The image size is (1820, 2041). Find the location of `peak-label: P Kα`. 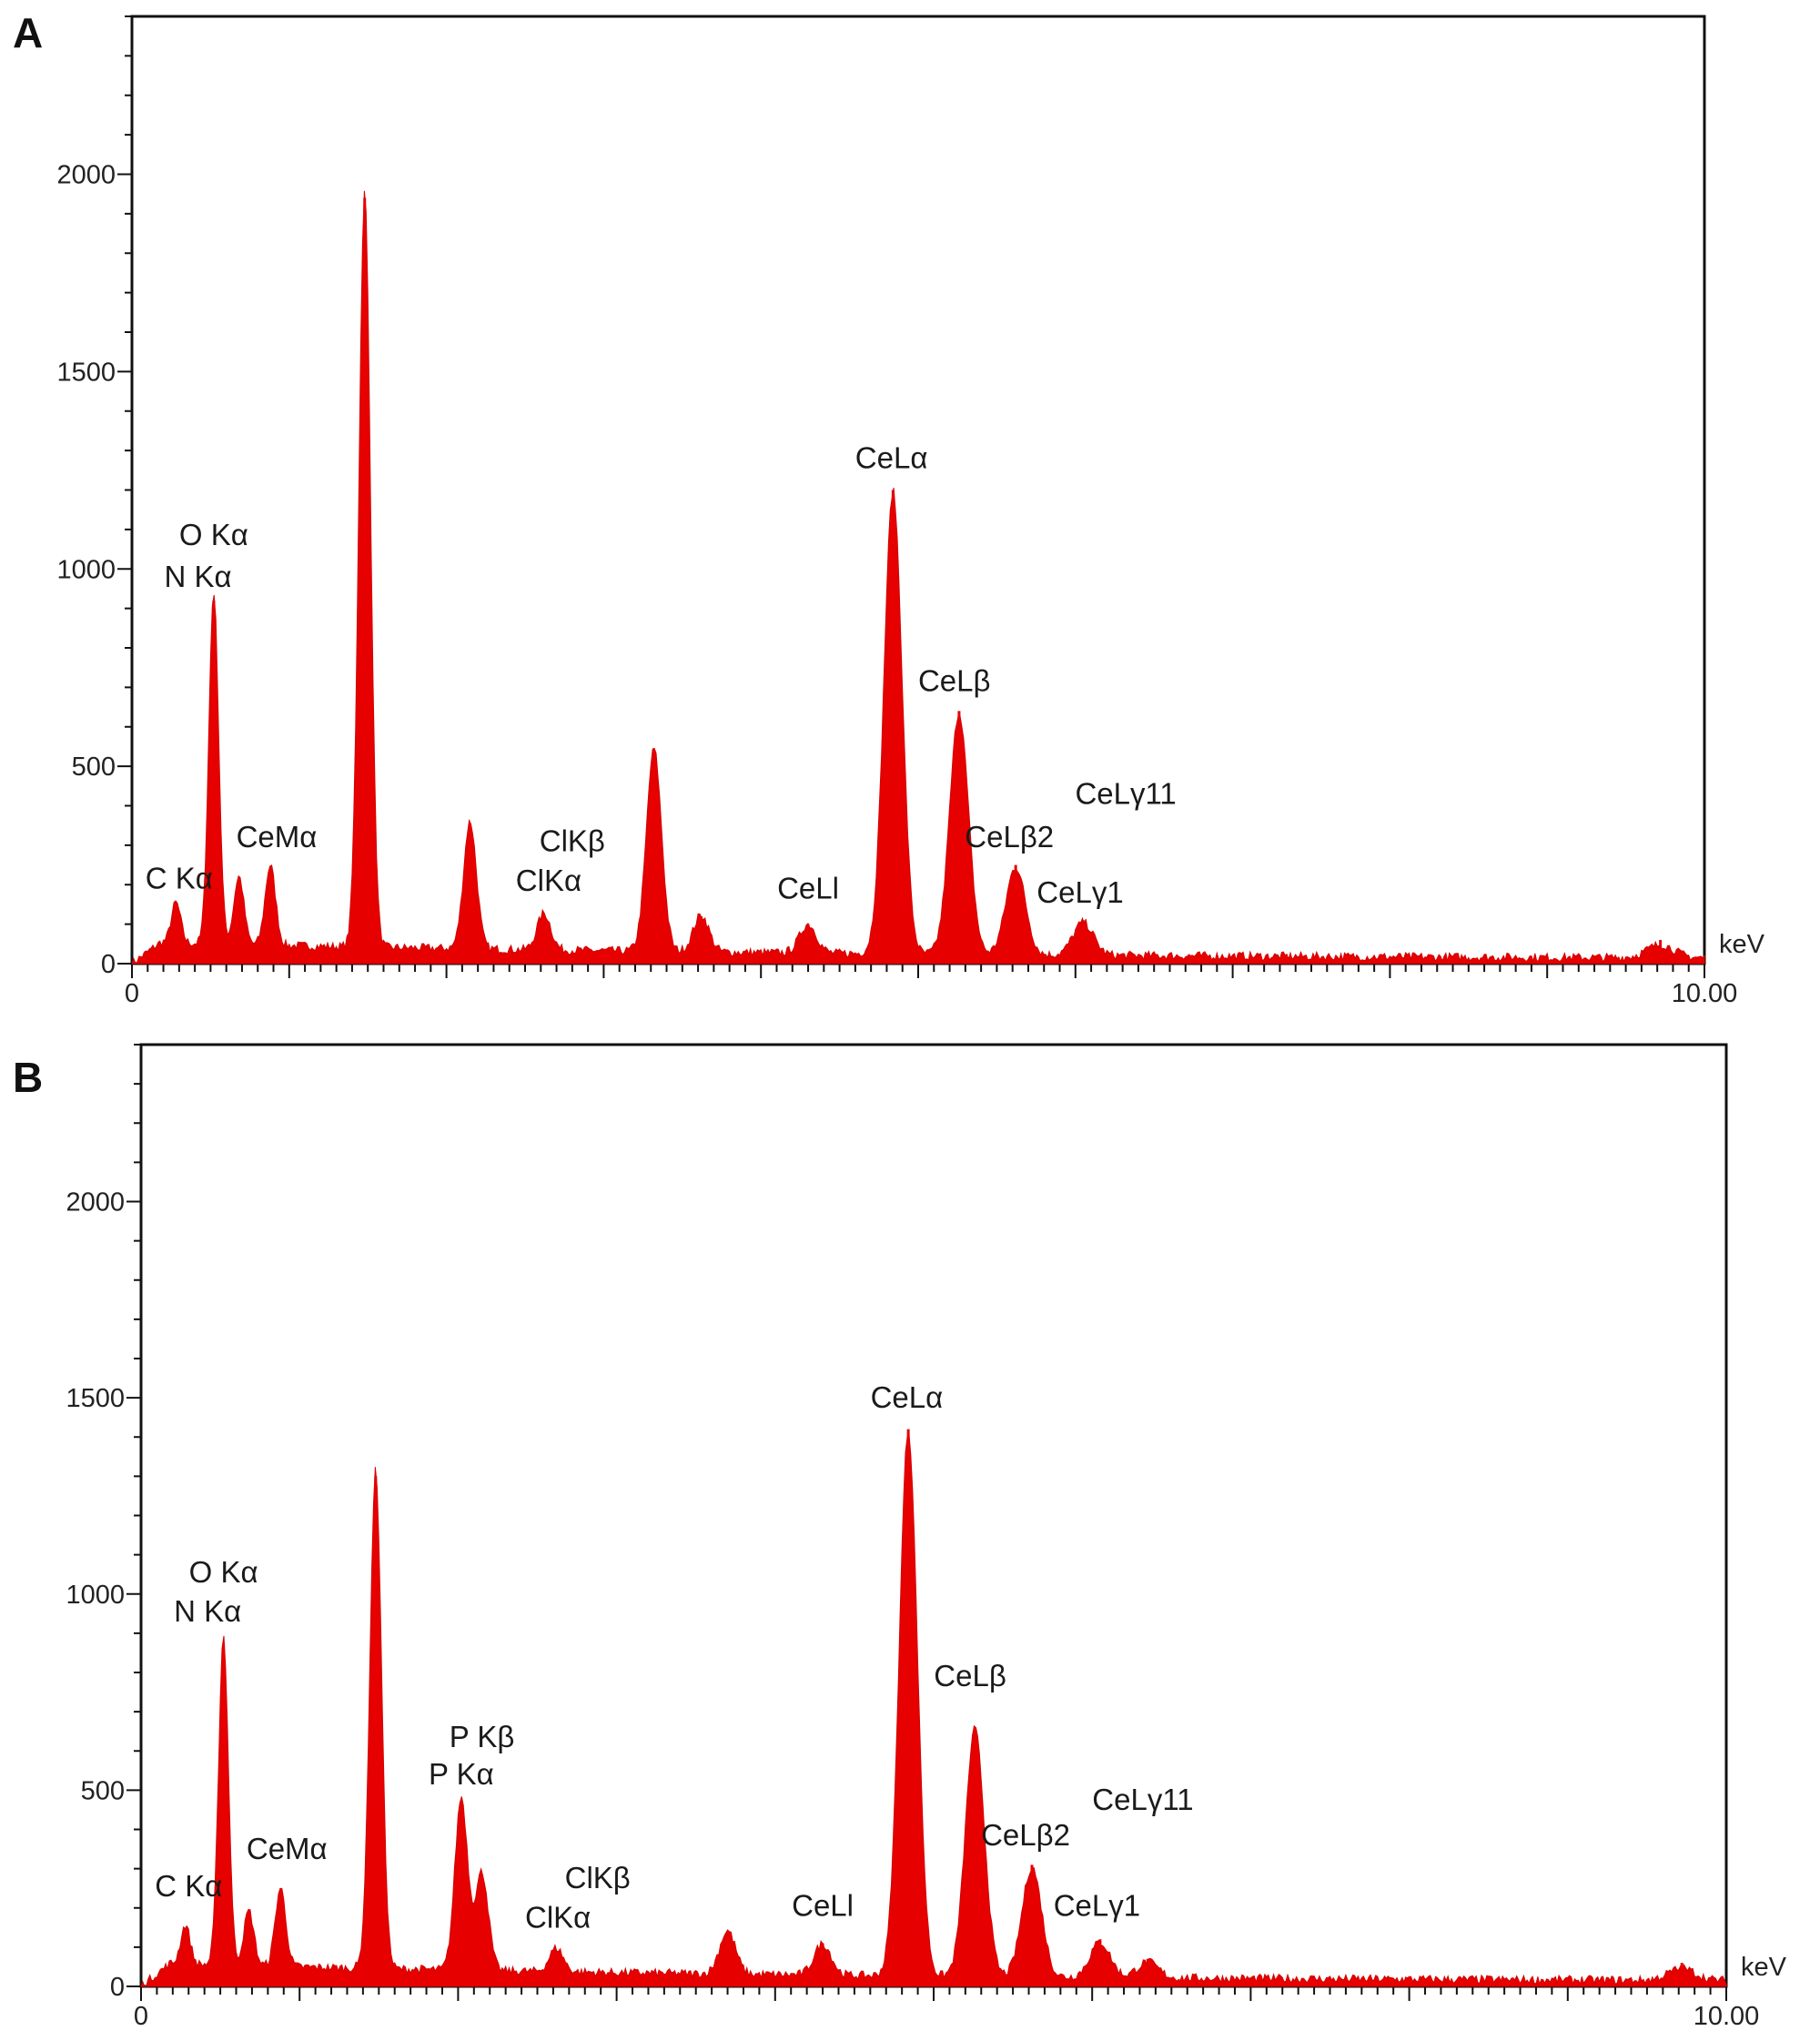

peak-label: P Kα is located at coordinates (462, 1774).